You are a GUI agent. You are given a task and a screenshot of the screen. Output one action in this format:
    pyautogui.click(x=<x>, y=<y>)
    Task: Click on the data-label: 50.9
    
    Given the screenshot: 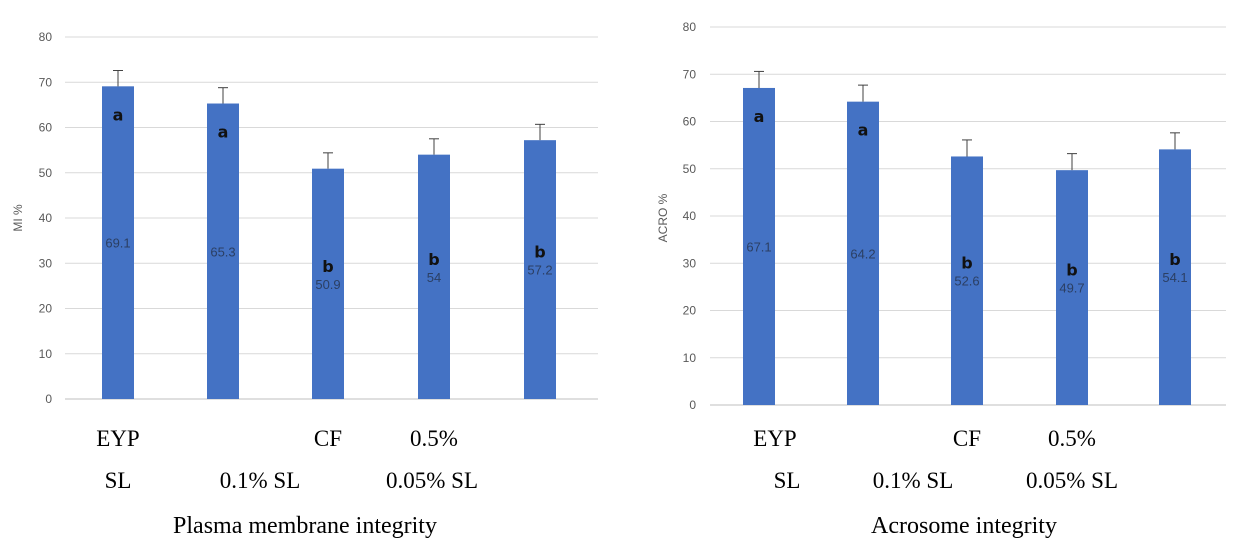 What is the action you would take?
    pyautogui.click(x=327, y=284)
    